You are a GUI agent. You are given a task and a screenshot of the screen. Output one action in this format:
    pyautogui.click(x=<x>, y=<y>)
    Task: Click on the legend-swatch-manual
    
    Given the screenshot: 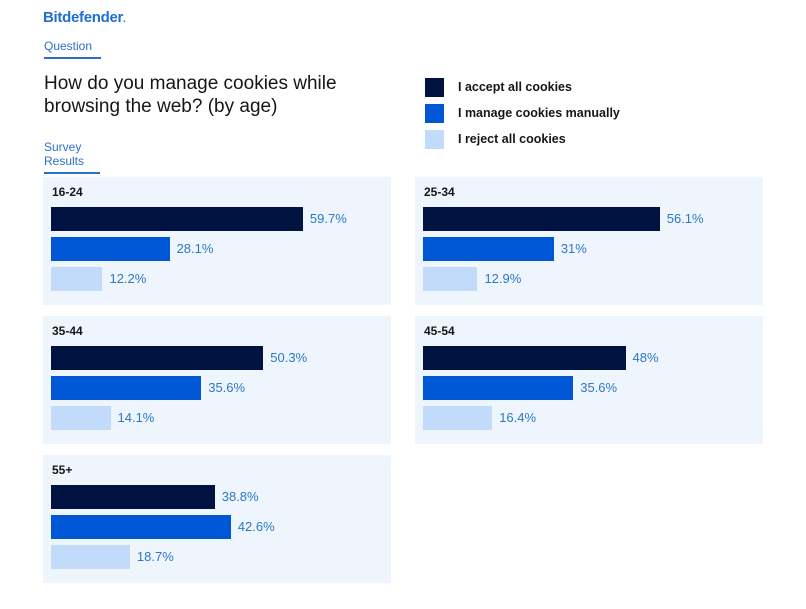 What is the action you would take?
    pyautogui.click(x=434, y=113)
    